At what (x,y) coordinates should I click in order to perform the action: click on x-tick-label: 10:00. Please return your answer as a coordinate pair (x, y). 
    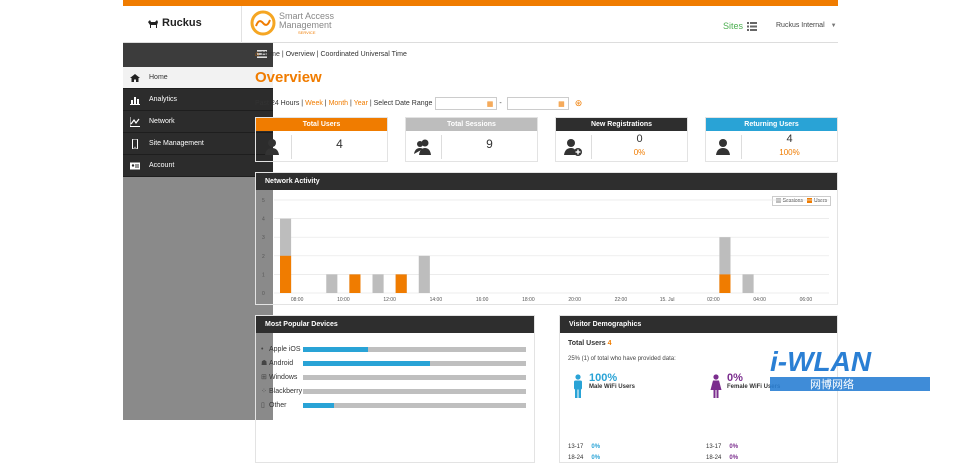
    Looking at the image, I should click on (343, 300).